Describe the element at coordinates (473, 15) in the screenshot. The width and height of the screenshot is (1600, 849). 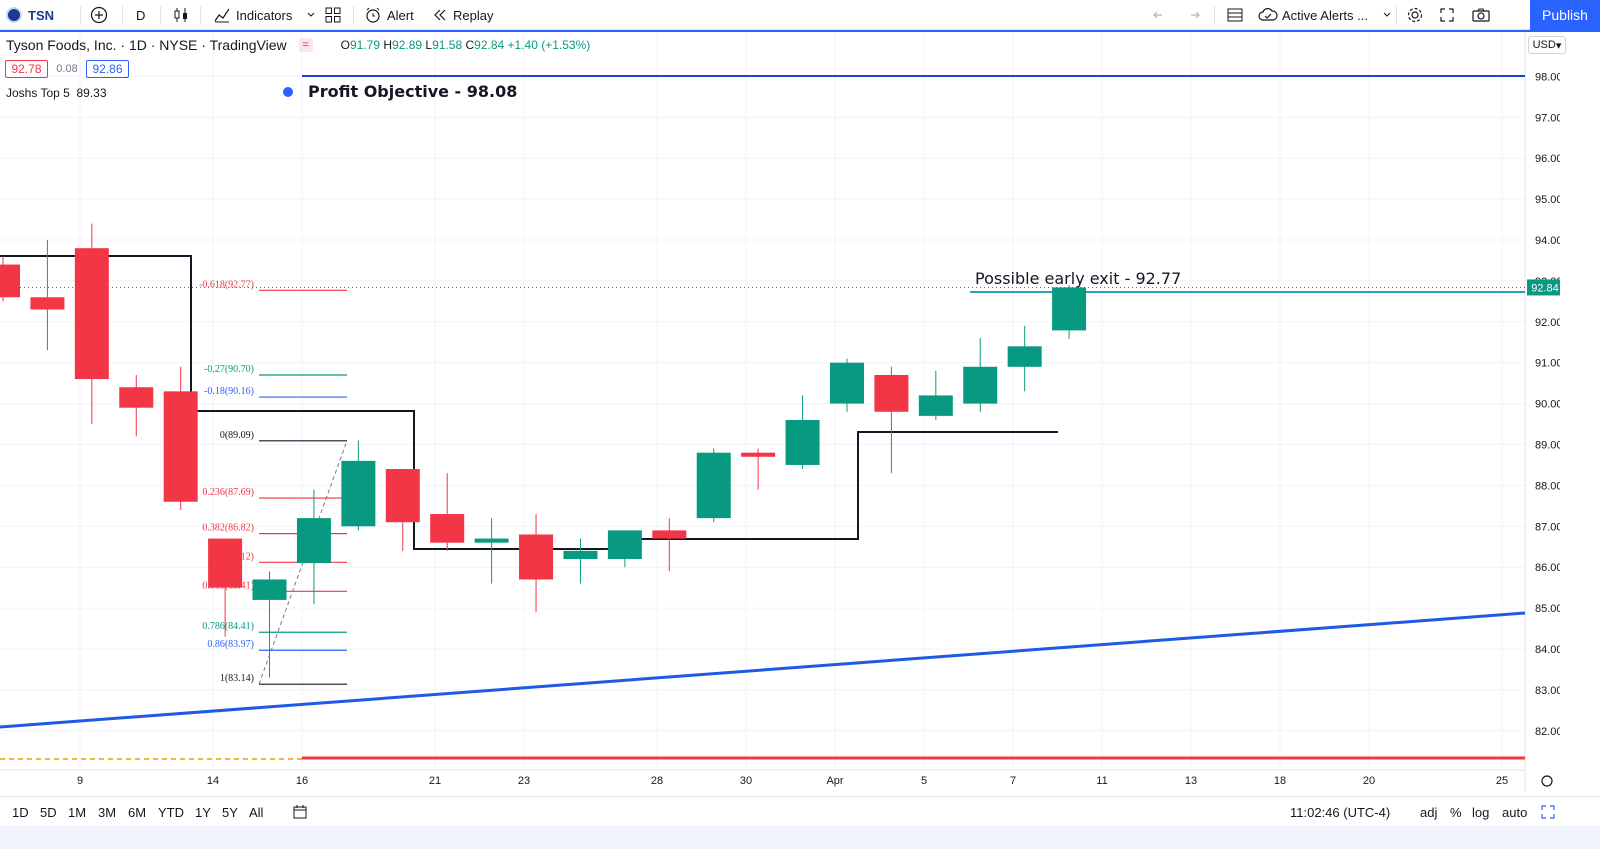
I see `replay-label: Replay` at that location.